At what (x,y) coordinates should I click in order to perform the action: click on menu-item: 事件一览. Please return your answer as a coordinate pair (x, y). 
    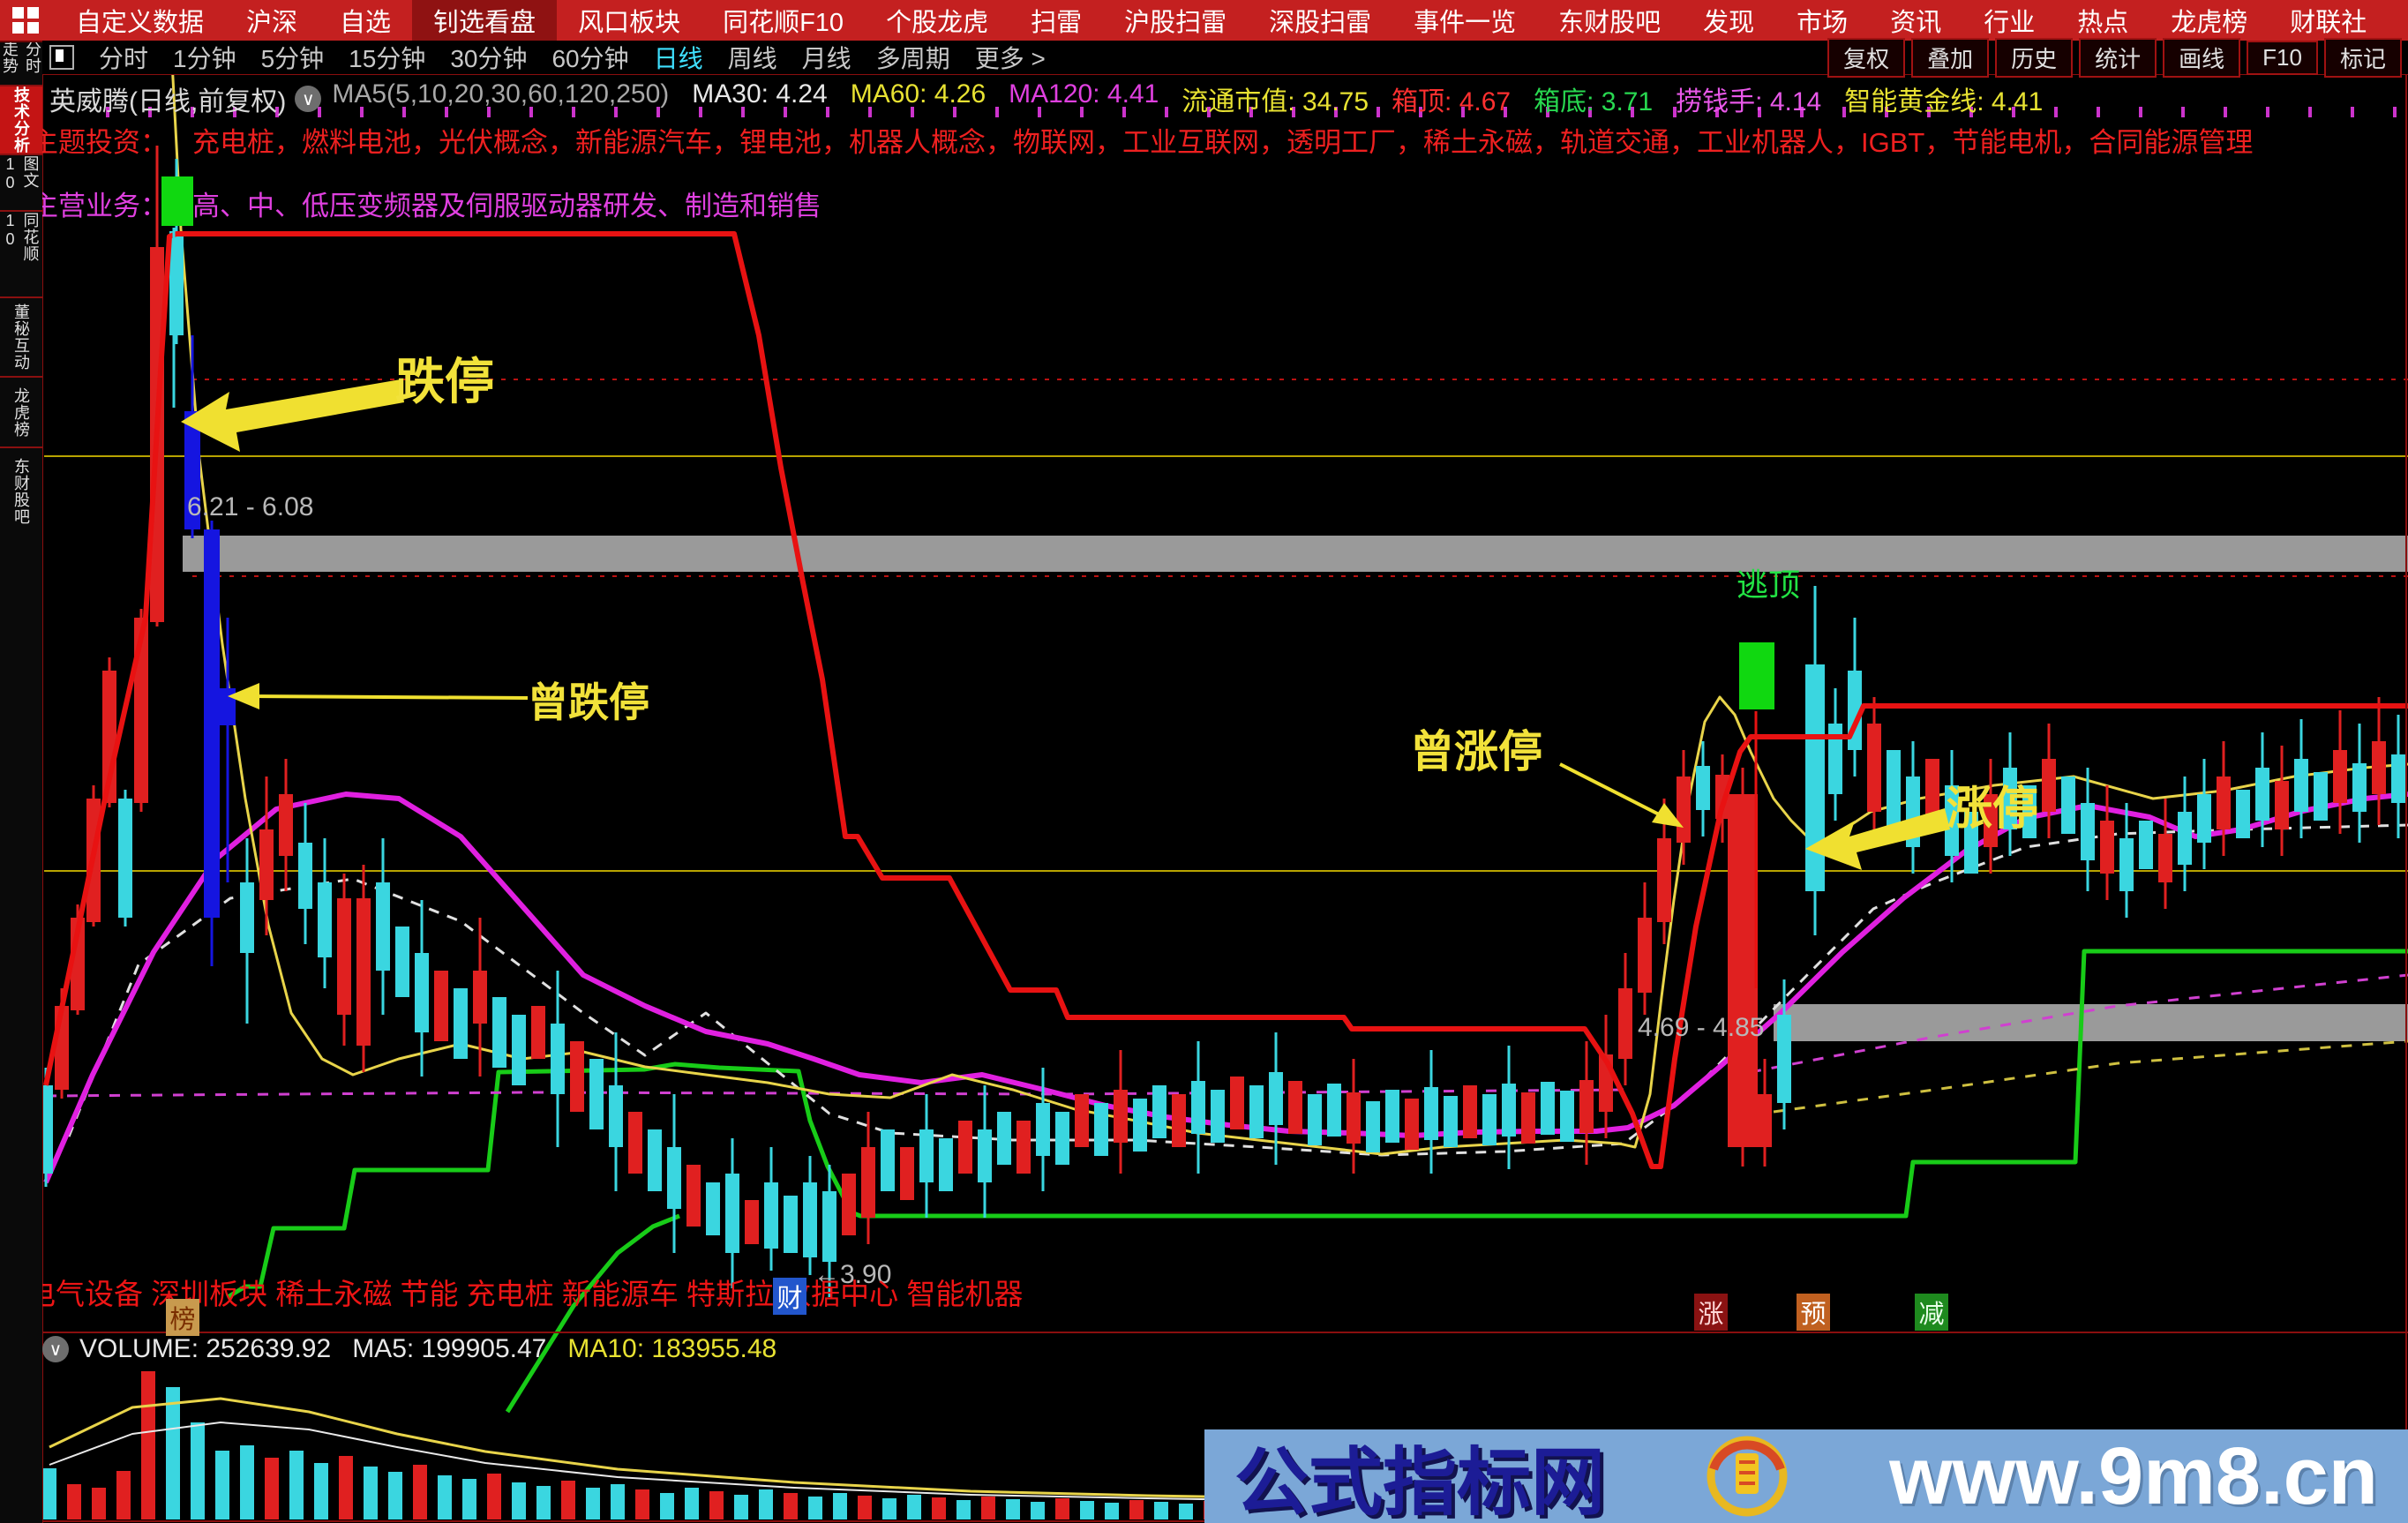
    Looking at the image, I should click on (1466, 23).